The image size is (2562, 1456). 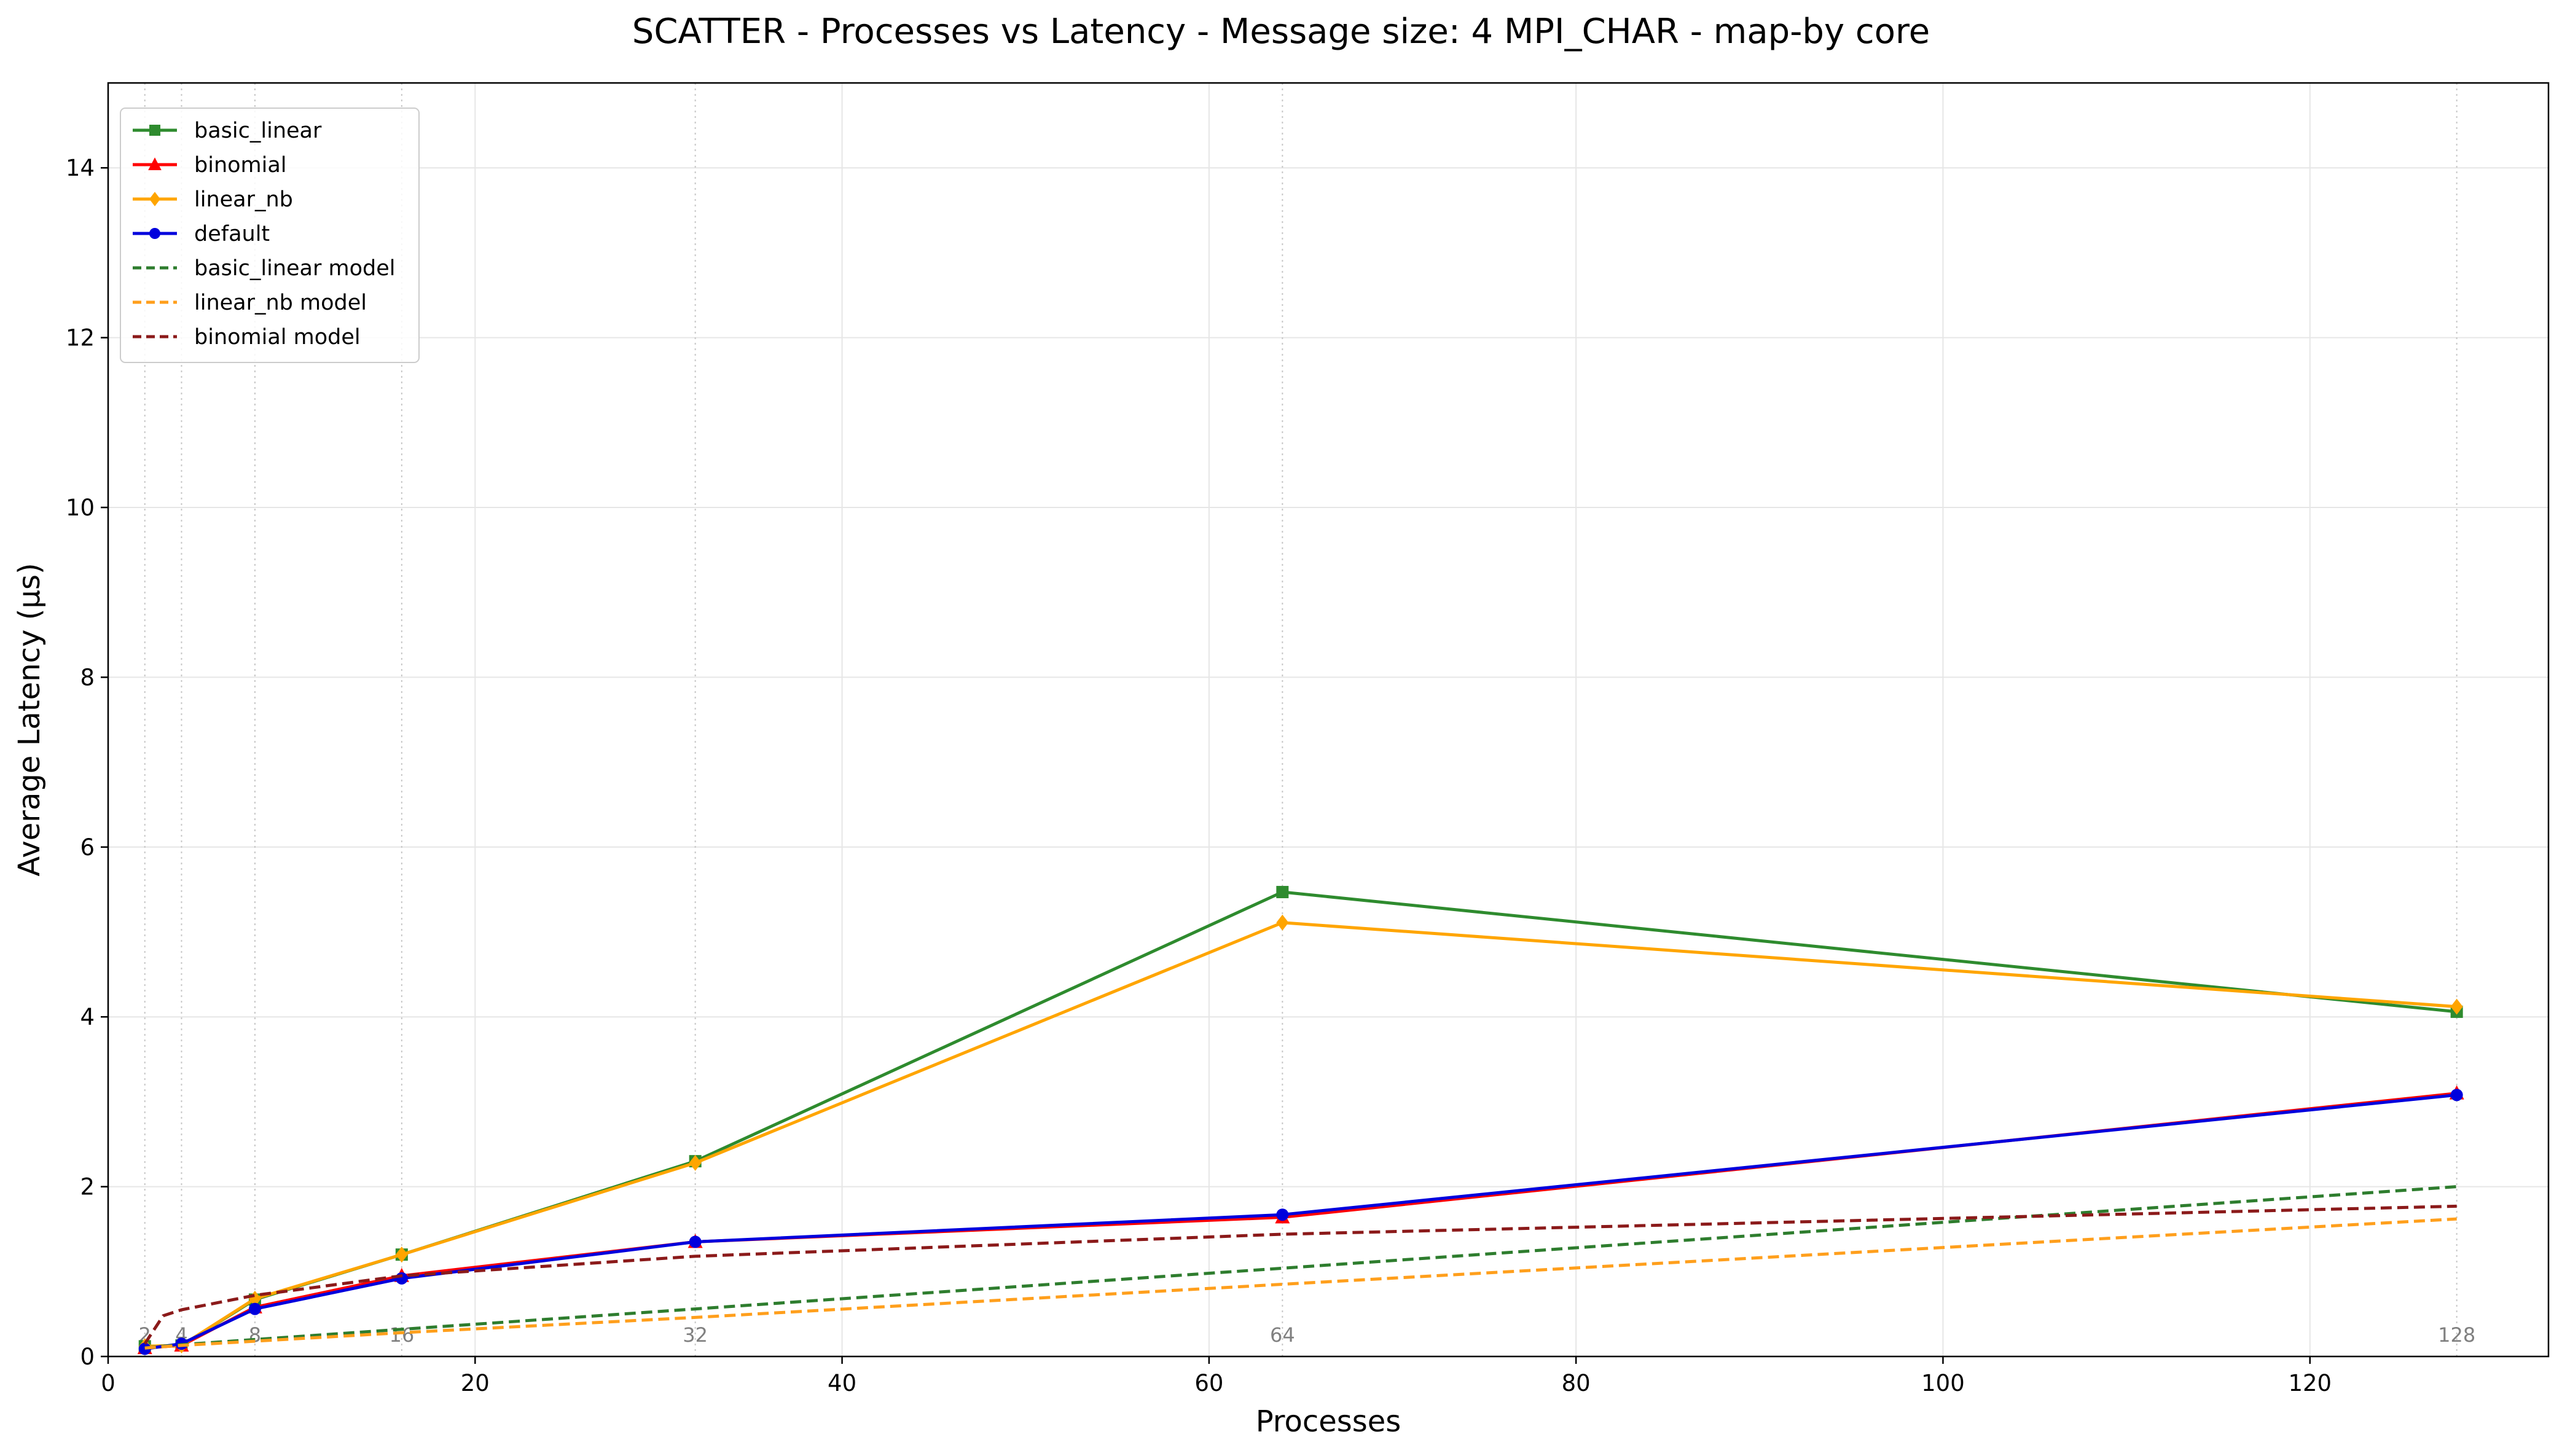 What do you see at coordinates (29, 719) in the screenshot?
I see `y-axis-label: Average Latency (µs)` at bounding box center [29, 719].